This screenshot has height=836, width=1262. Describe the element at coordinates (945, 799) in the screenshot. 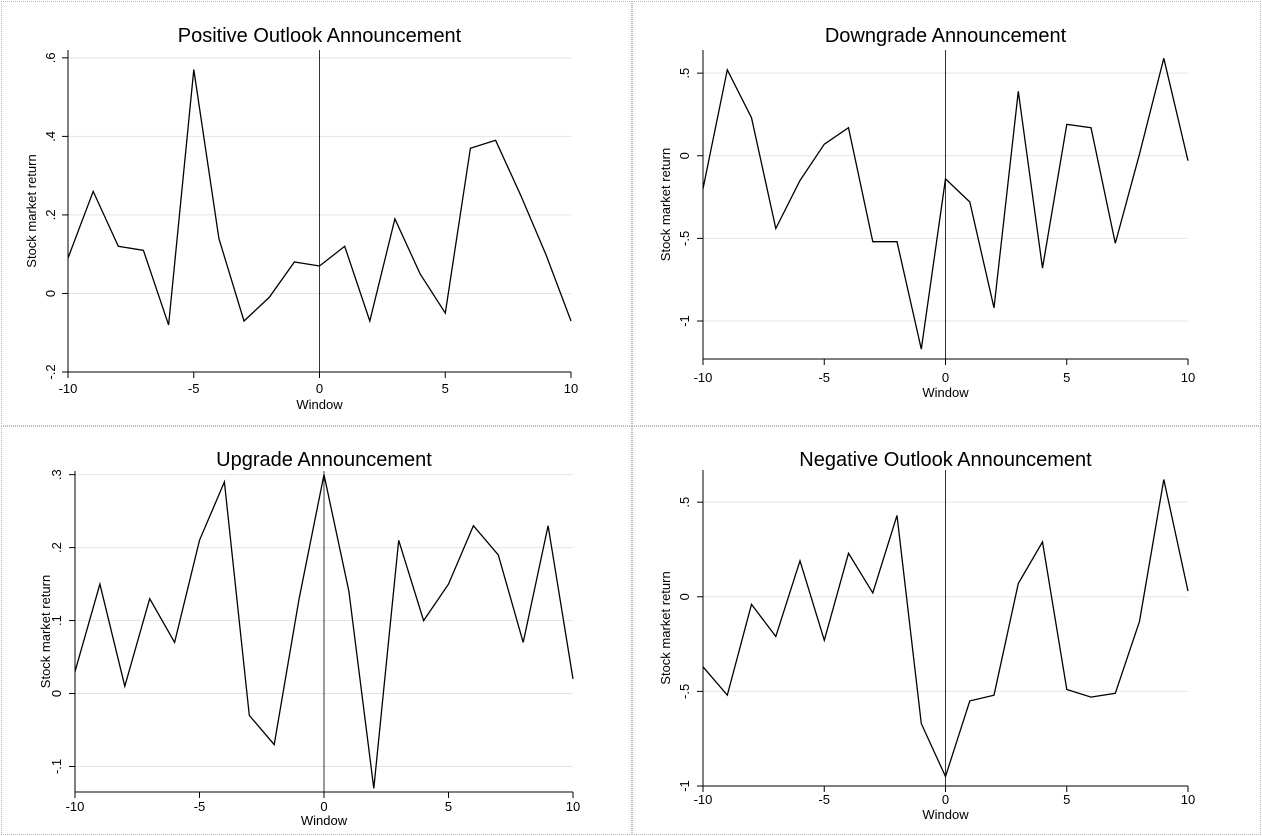

I see `x-tick-label: 0` at that location.